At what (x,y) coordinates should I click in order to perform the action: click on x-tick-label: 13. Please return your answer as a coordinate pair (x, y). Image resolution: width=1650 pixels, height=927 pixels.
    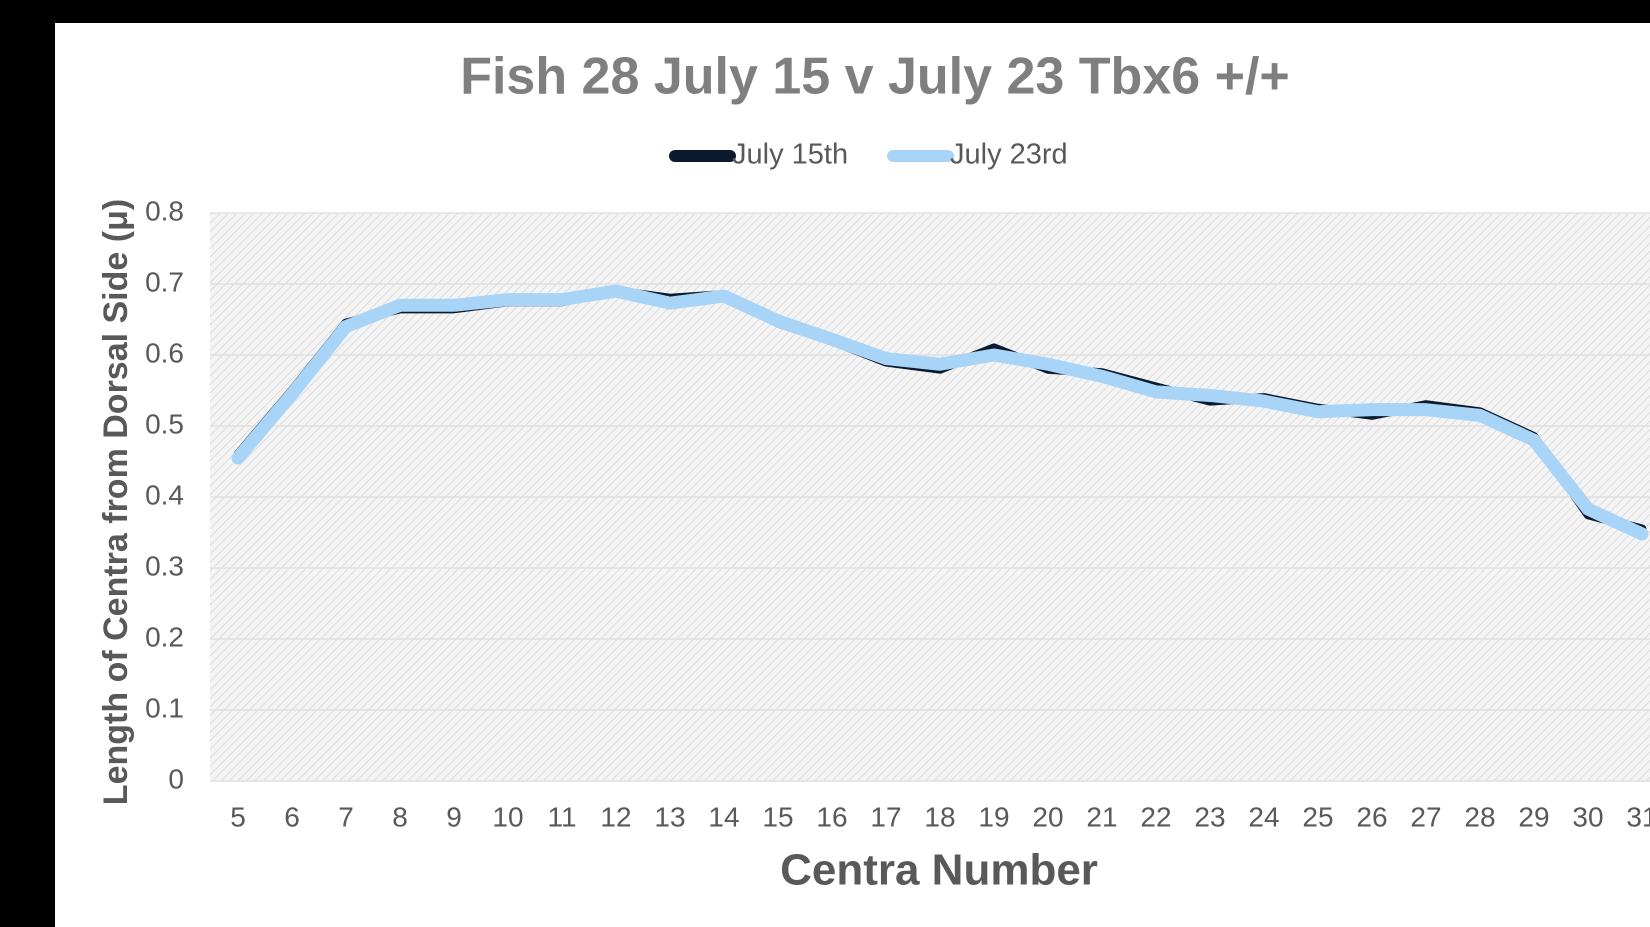
    Looking at the image, I should click on (669, 816).